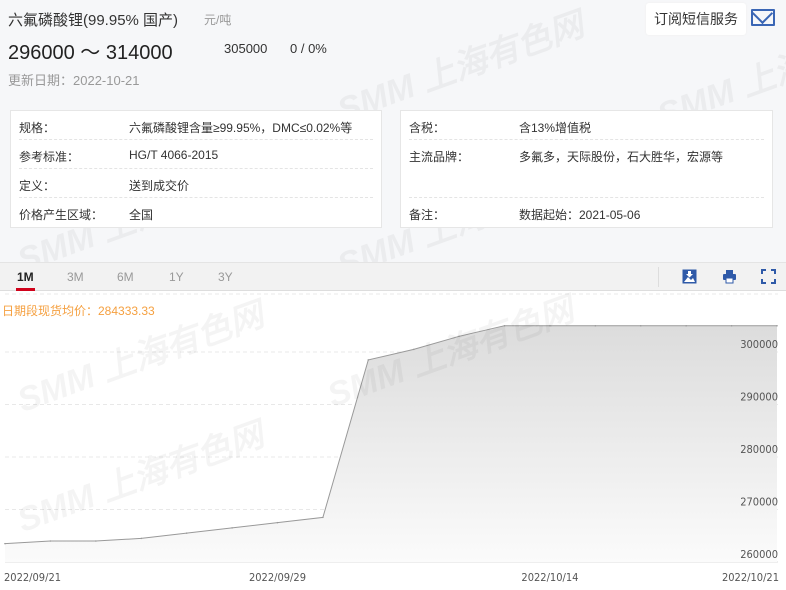  What do you see at coordinates (176, 277) in the screenshot?
I see `tab-1y: 1Y` at bounding box center [176, 277].